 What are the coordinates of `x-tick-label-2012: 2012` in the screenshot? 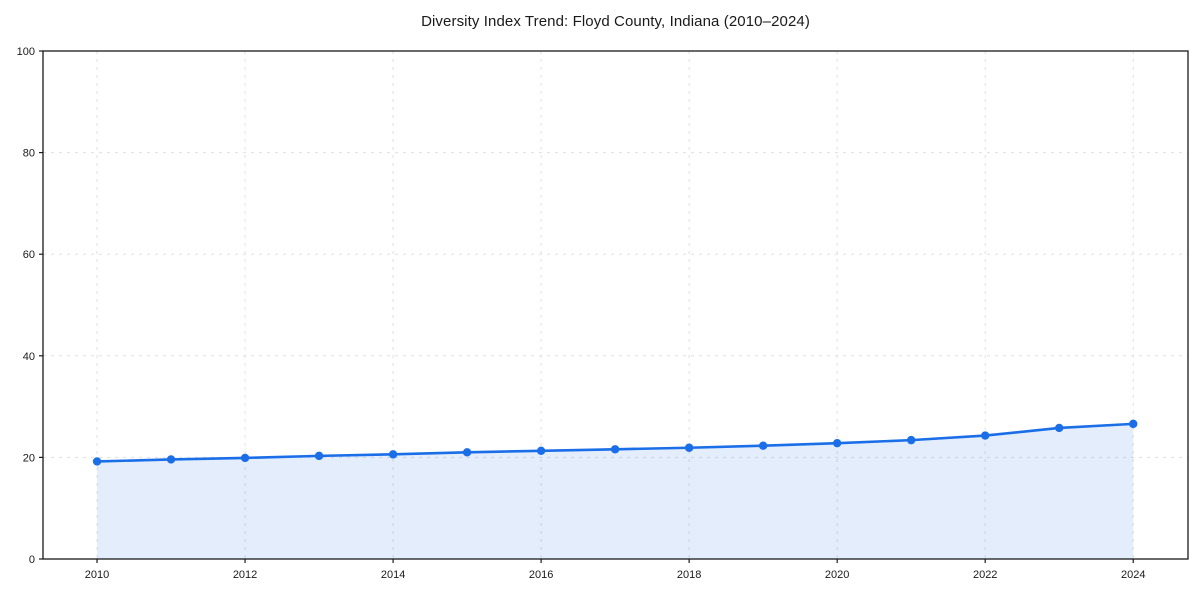 It's located at (245, 575).